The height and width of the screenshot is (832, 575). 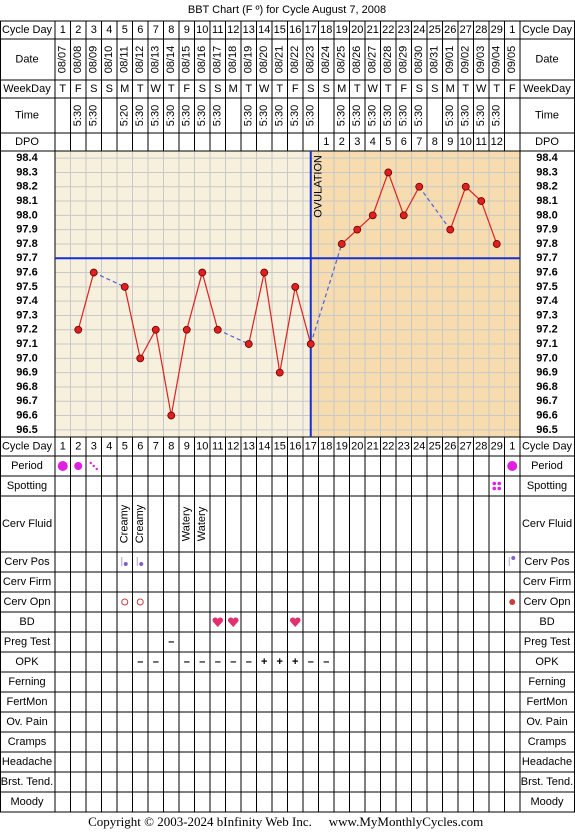 What do you see at coordinates (125, 446) in the screenshot?
I see `cycle-day: 5` at bounding box center [125, 446].